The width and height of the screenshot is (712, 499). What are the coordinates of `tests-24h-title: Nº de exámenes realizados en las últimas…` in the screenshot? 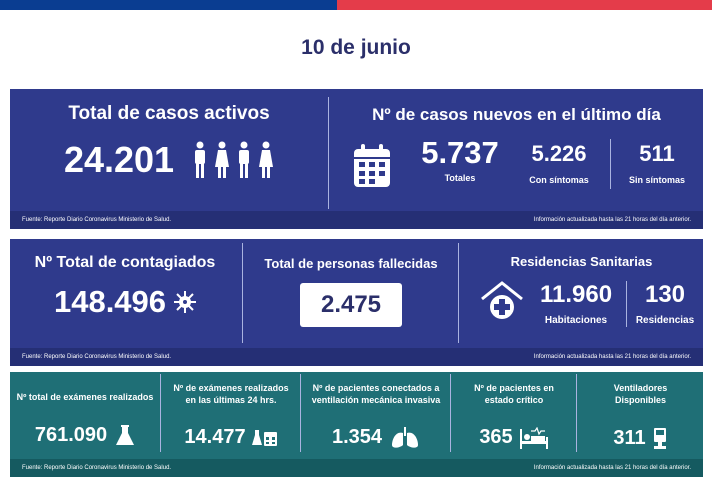 It's located at (231, 394).